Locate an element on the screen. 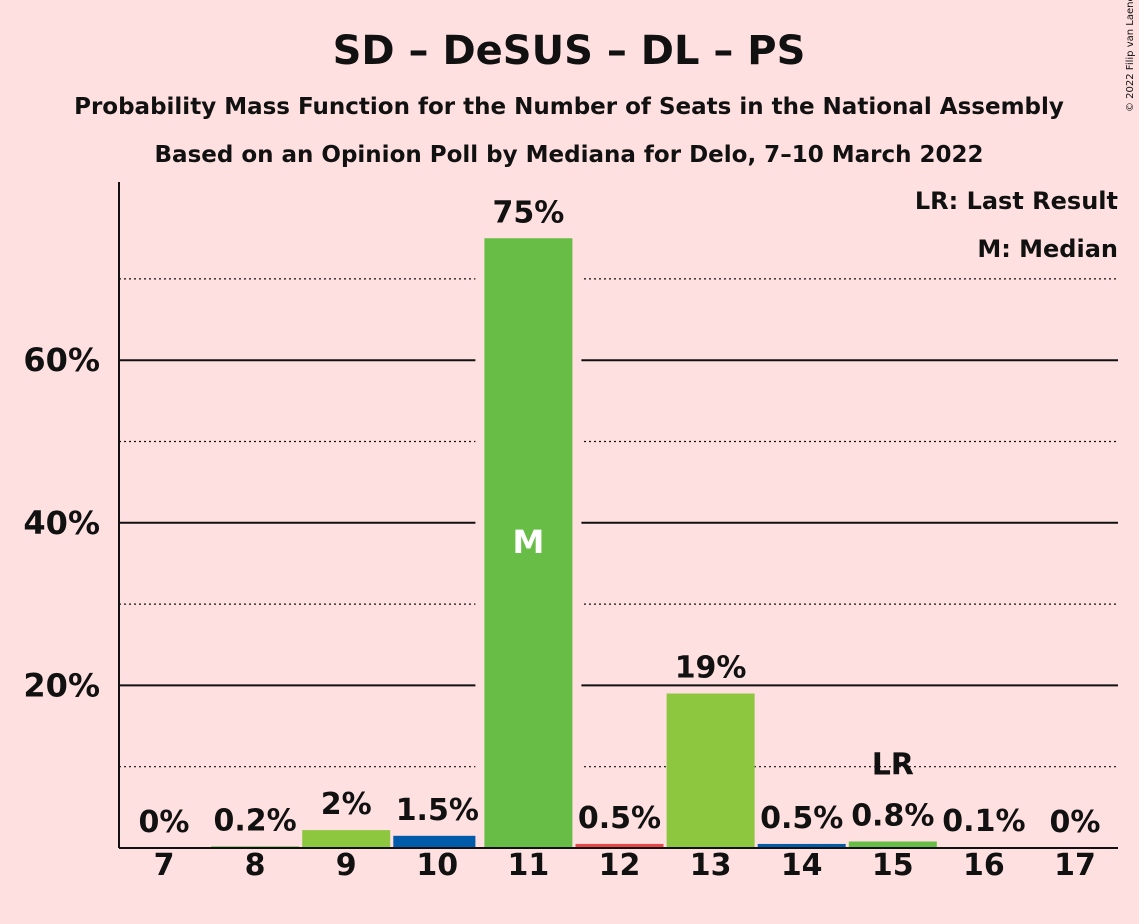 This screenshot has width=1139, height=924. x-tick-label: 7 is located at coordinates (164, 865).